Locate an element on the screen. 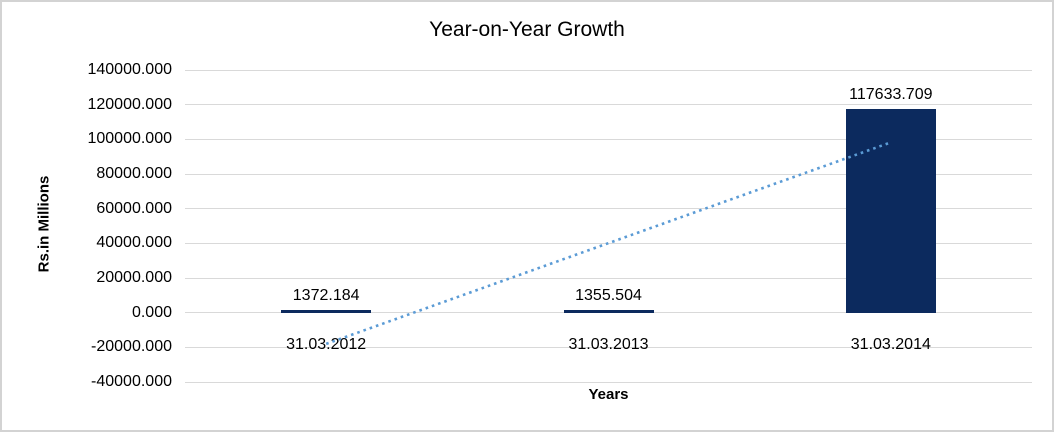 Image resolution: width=1054 pixels, height=432 pixels. x-category-label: 31.03.2014 is located at coordinates (890, 344).